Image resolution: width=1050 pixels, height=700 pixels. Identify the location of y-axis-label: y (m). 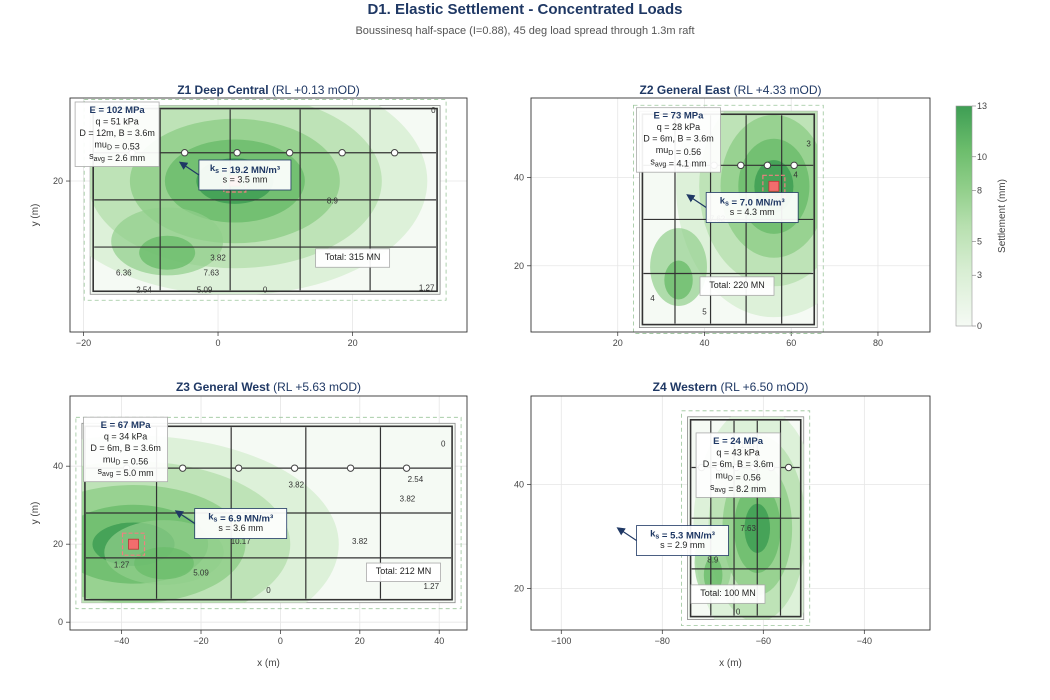
(35, 513).